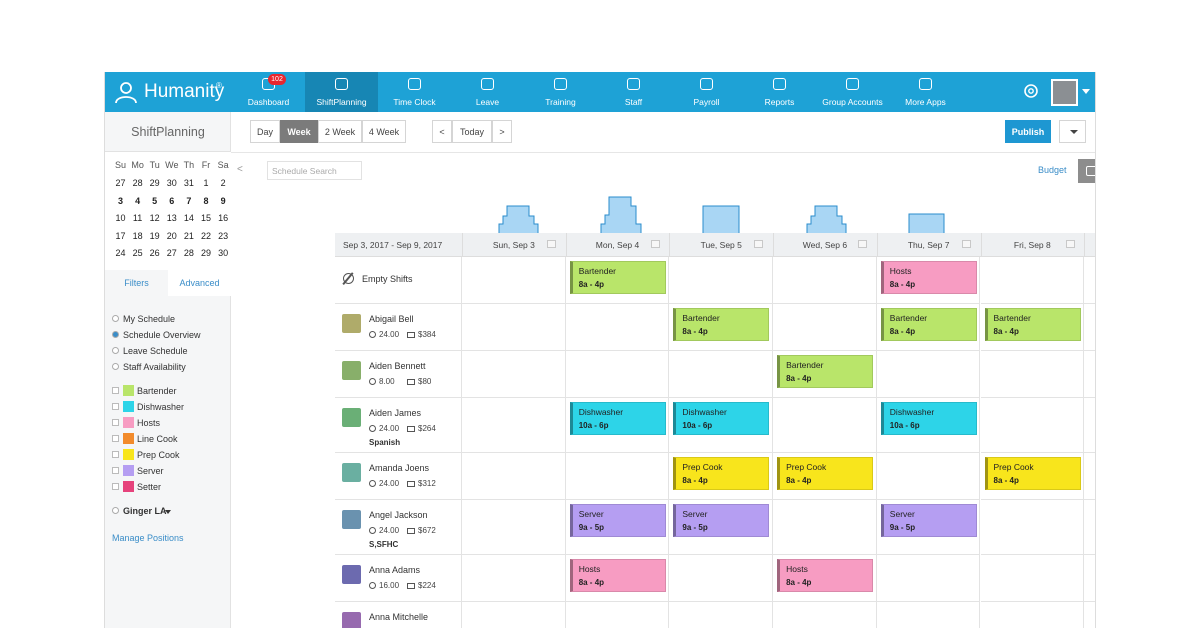 This screenshot has width=1200, height=628. I want to click on calendar-day: 1, so click(206, 183).